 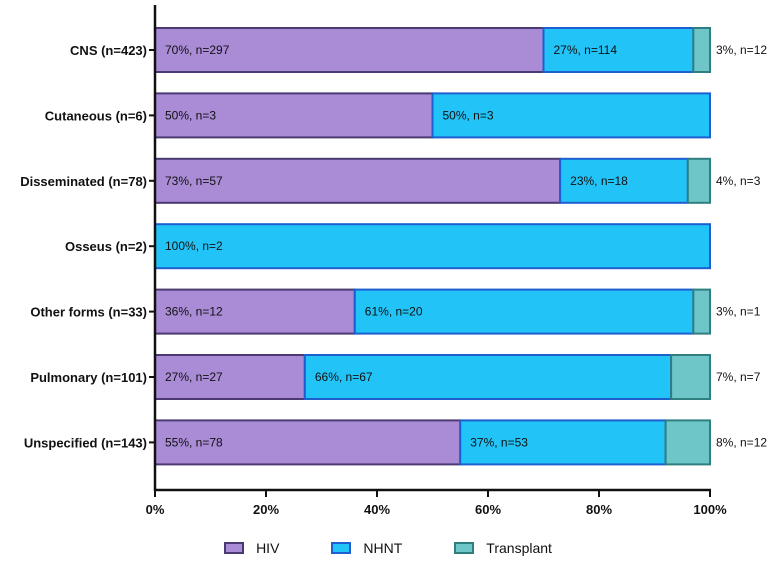 I want to click on legend-item-nhnt: NHNT, so click(x=366, y=548).